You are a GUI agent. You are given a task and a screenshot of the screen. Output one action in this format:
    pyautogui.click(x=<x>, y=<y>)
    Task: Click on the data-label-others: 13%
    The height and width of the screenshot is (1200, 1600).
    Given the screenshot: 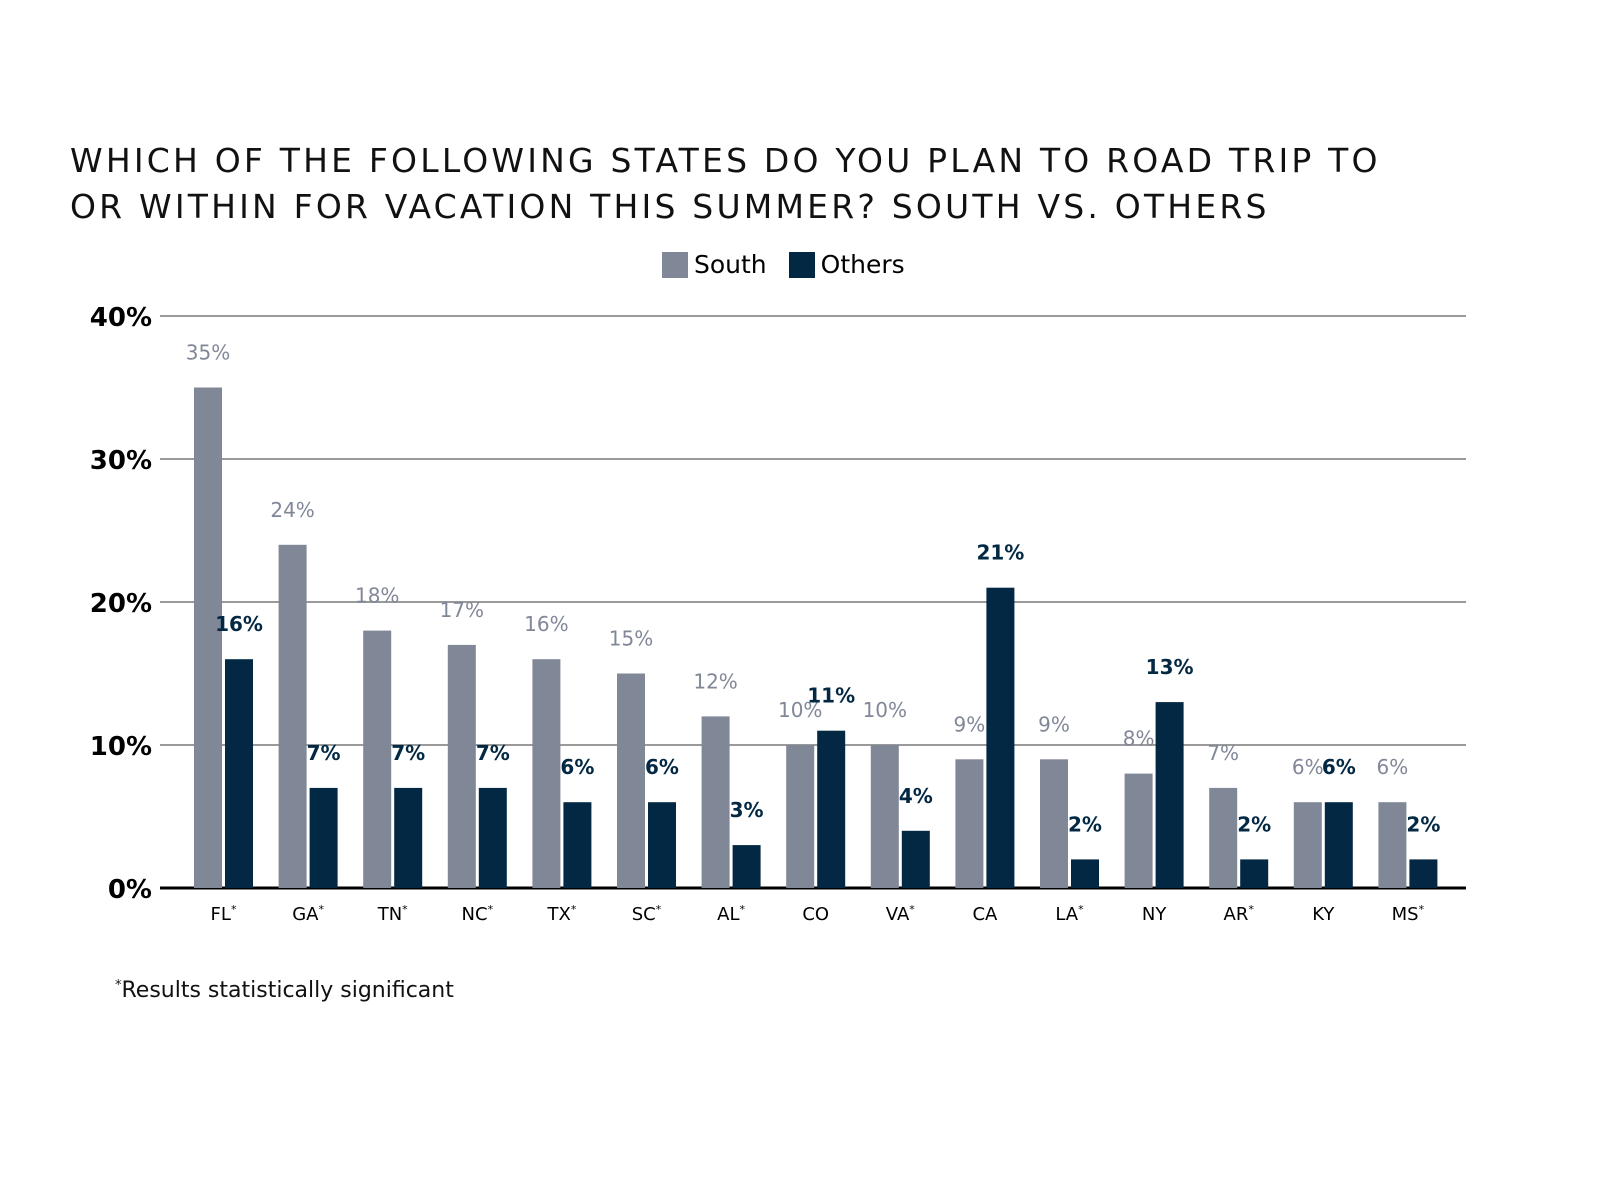 What is the action you would take?
    pyautogui.click(x=1170, y=667)
    